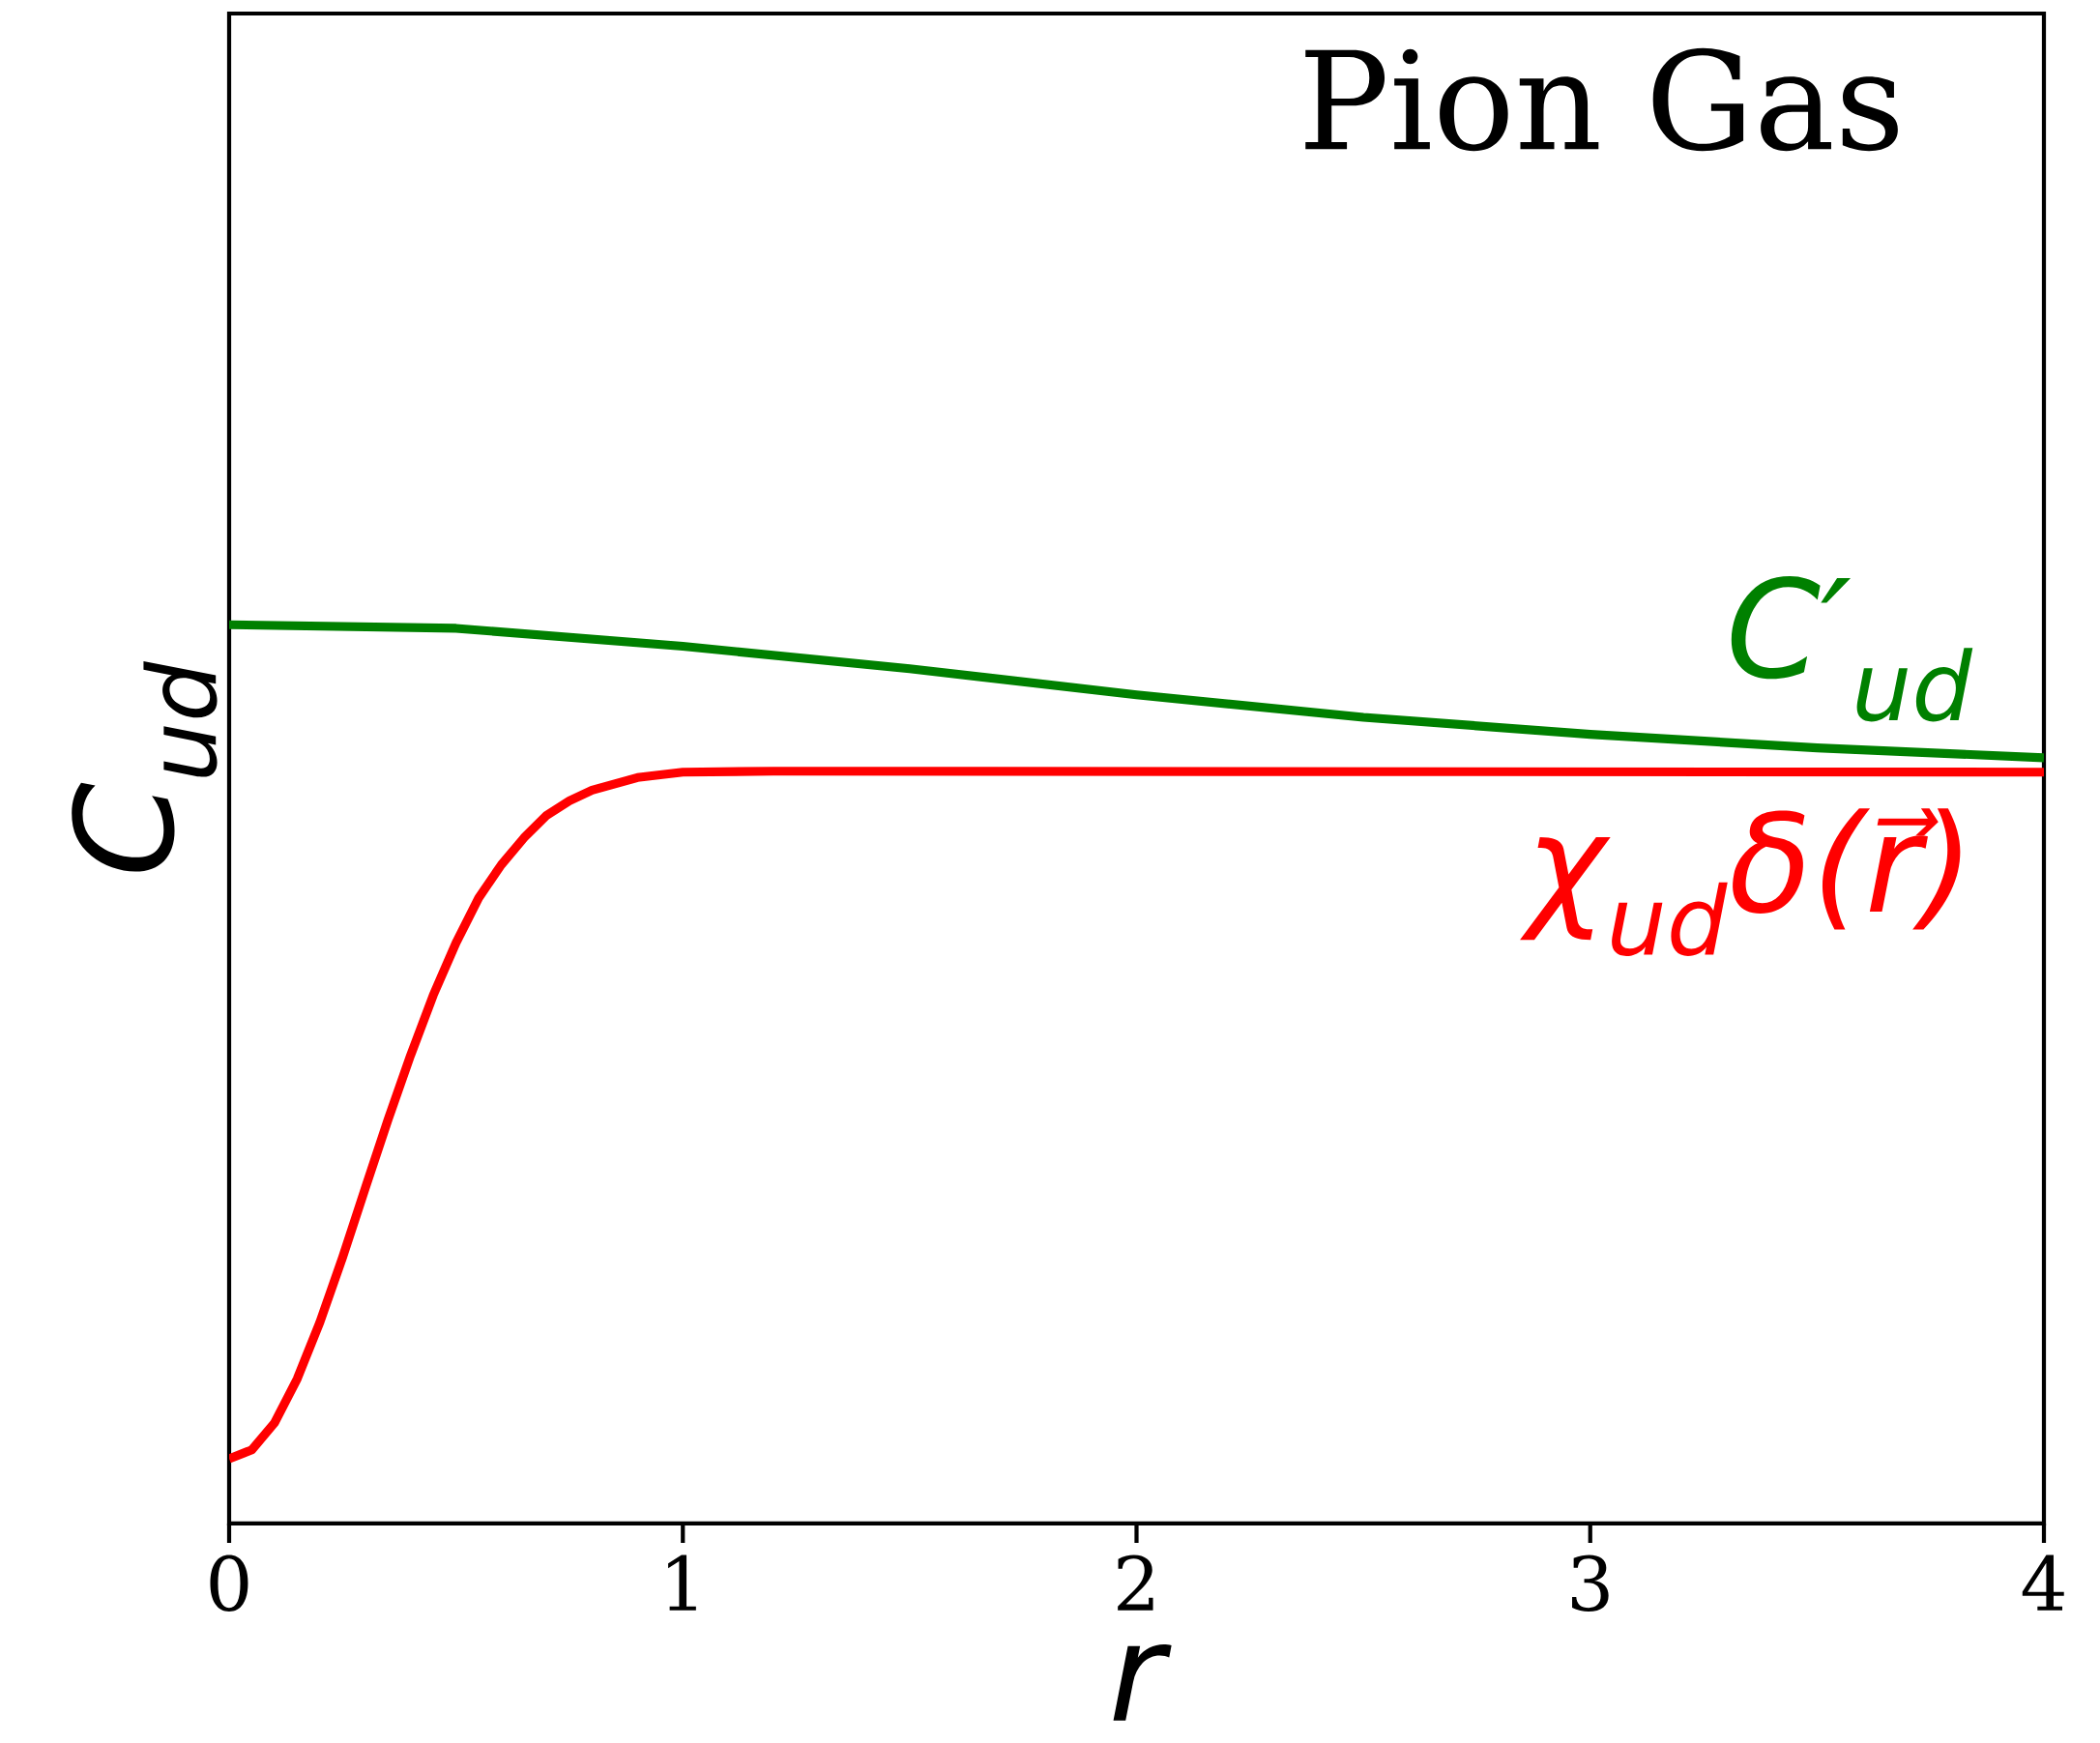  I want to click on x-tick-label: 0, so click(229, 1583).